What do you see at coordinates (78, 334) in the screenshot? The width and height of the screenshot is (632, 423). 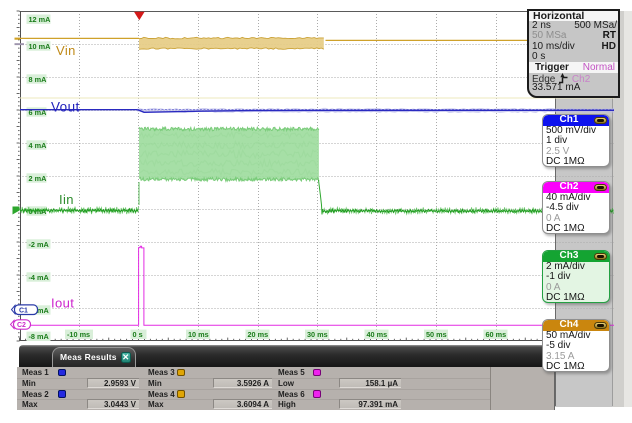 I see `svg-text: -10 ms` at bounding box center [78, 334].